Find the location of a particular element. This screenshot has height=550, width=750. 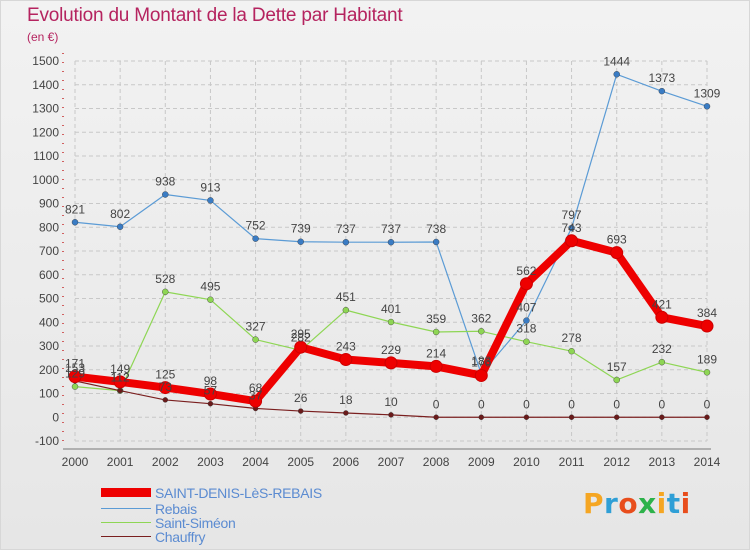

data-label-saint-simeon: 318 is located at coordinates (526, 329).